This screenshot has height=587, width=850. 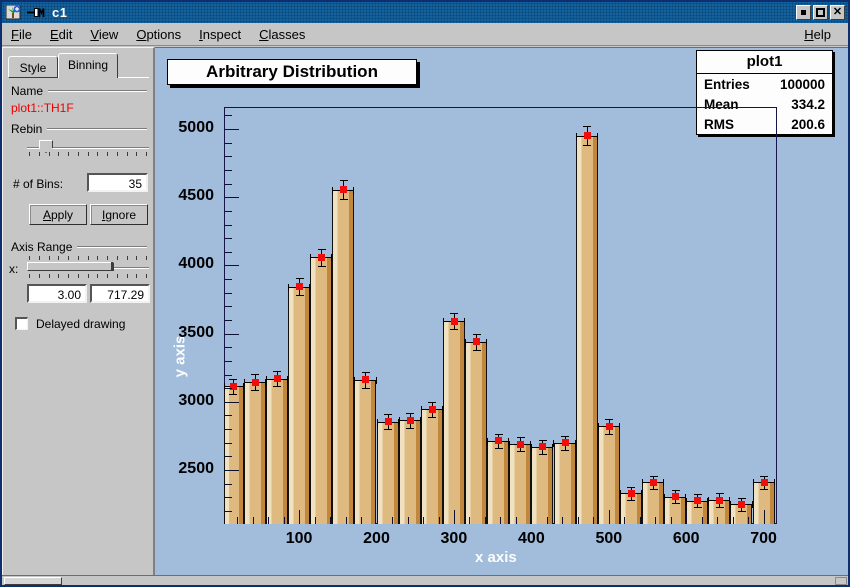 What do you see at coordinates (292, 72) in the screenshot?
I see `chart-title-box: Arbitrary Distribution` at bounding box center [292, 72].